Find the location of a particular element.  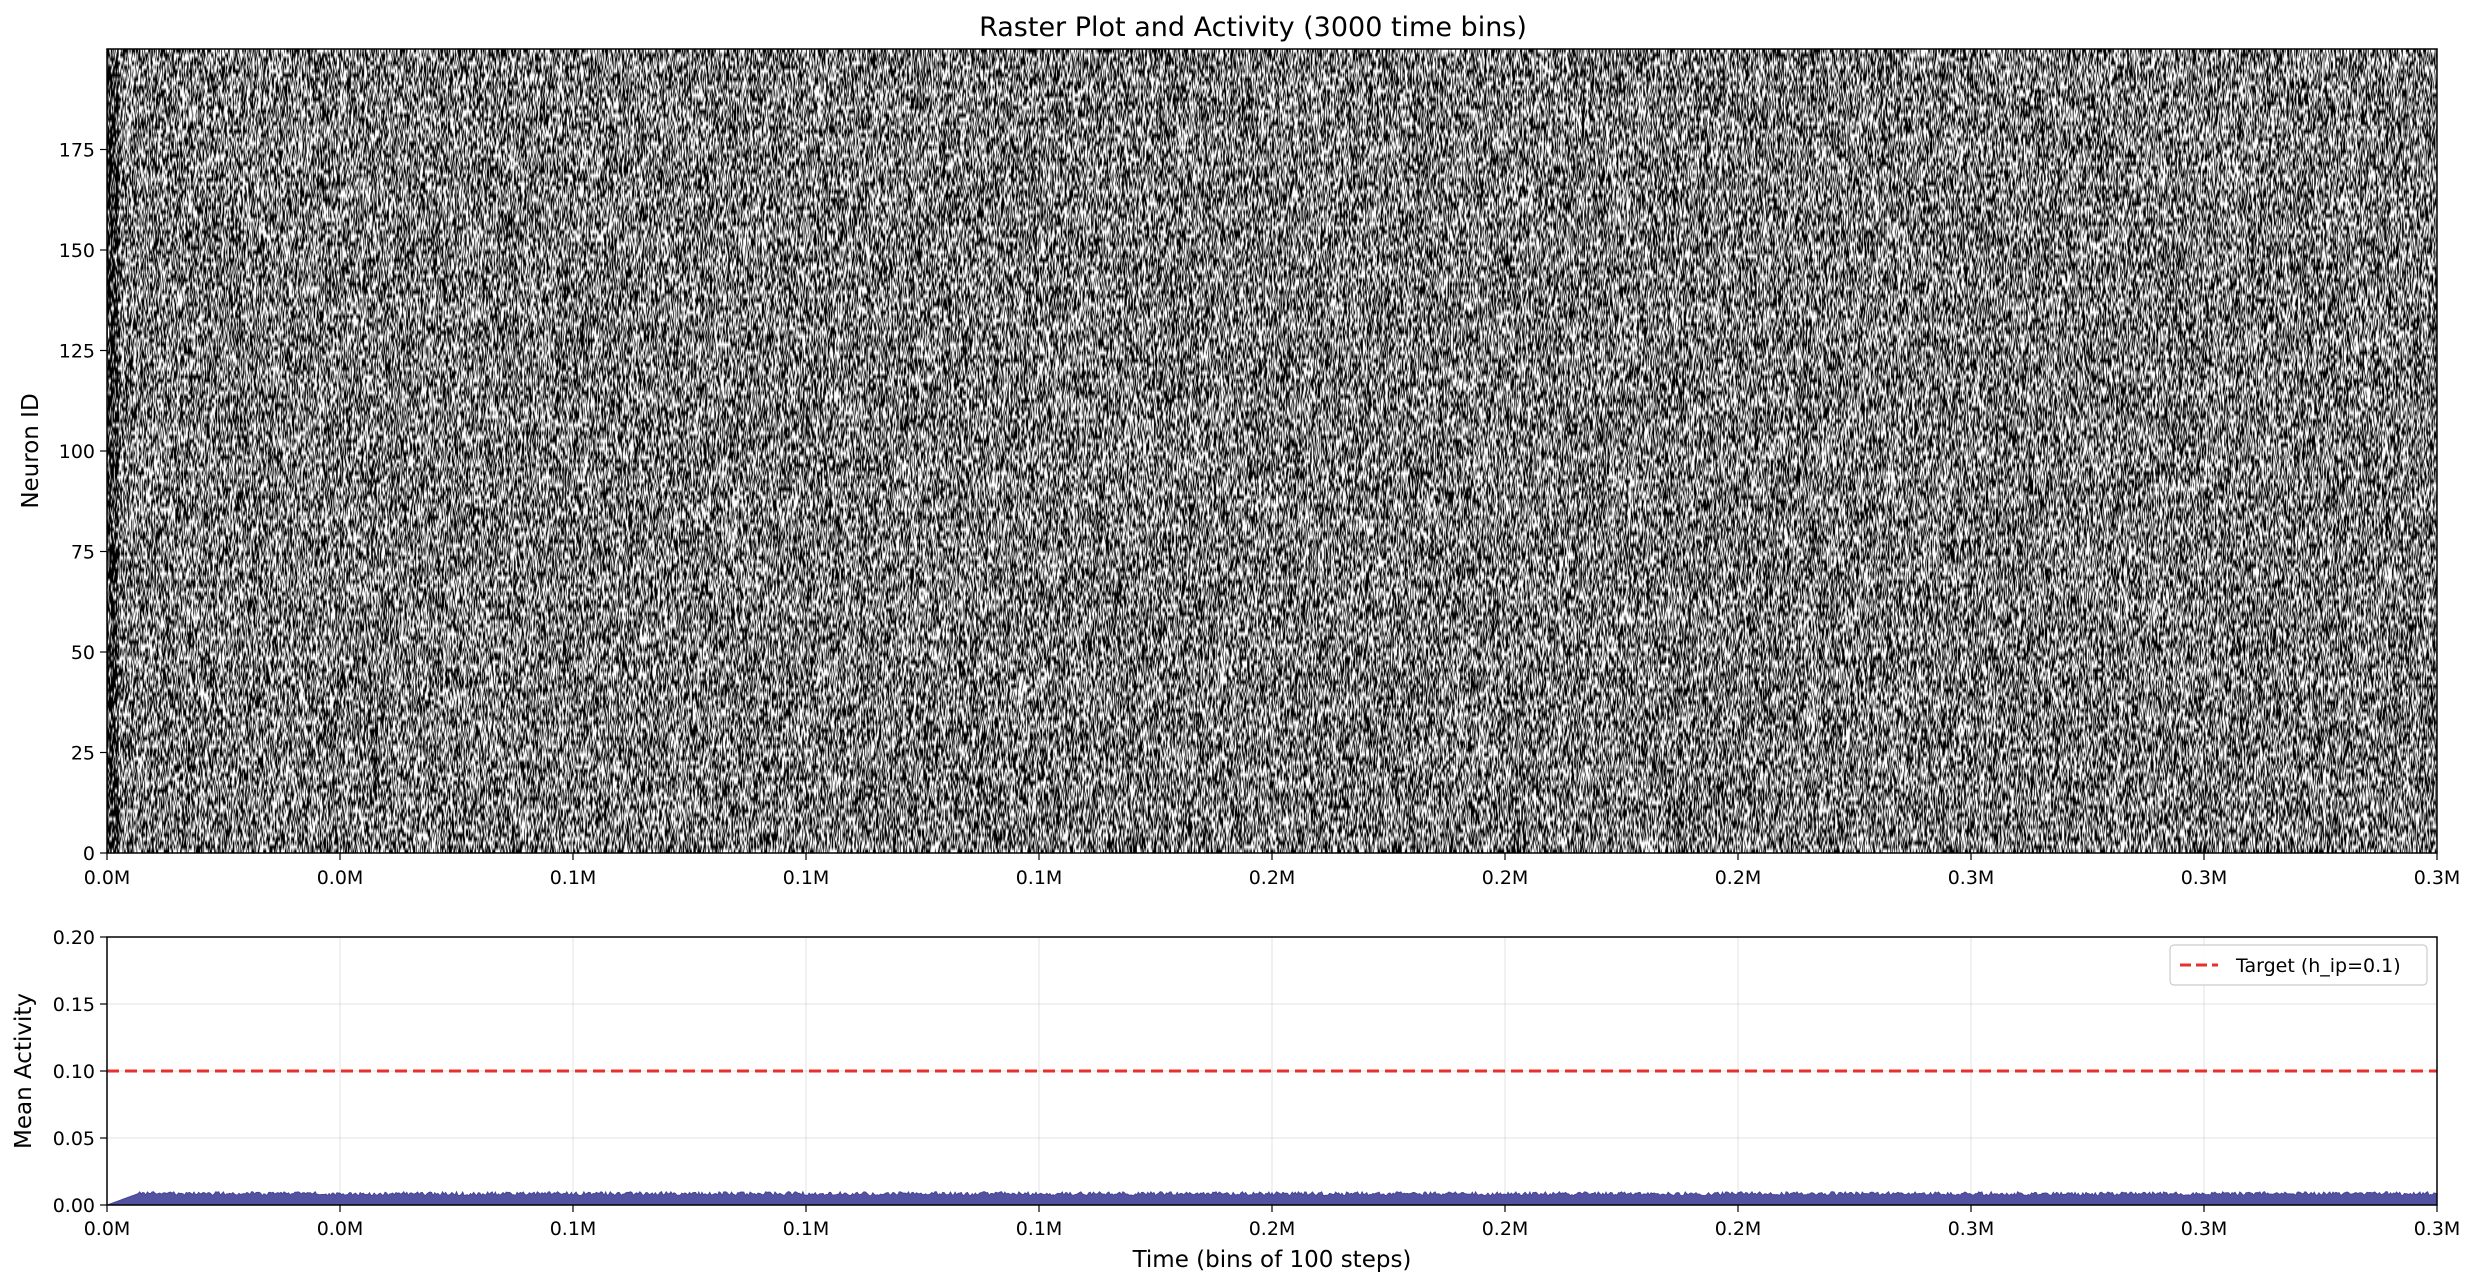

raster-y-tick-label: 100 is located at coordinates (77, 452).